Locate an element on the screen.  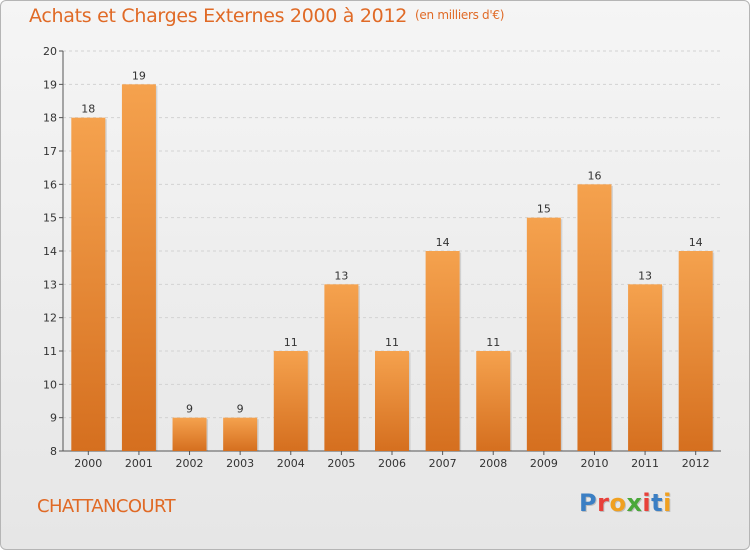
y-tick-label: 8 is located at coordinates (53, 451).